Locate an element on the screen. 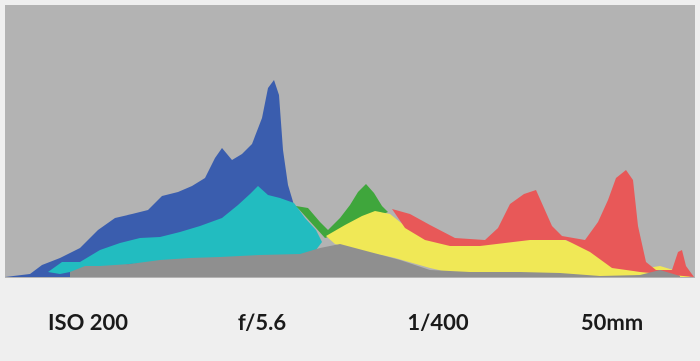 The width and height of the screenshot is (700, 361). aperture-label: f/5.6 is located at coordinates (262, 321).